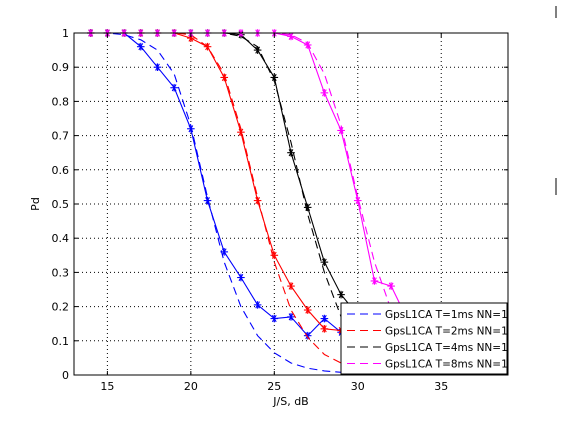  I want to click on legend-label: GpsL1CA T=2ms NN=1, so click(446, 332).